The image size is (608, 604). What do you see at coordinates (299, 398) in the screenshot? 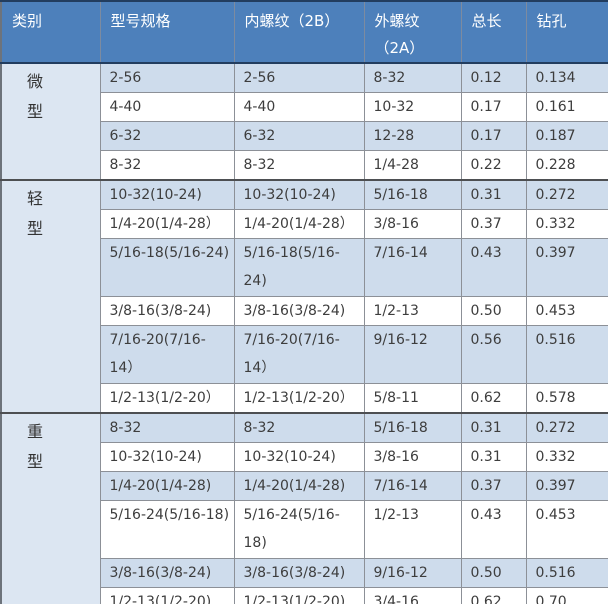
I see `cell-internal-thread: 1/2-13(1/2-20）` at bounding box center [299, 398].